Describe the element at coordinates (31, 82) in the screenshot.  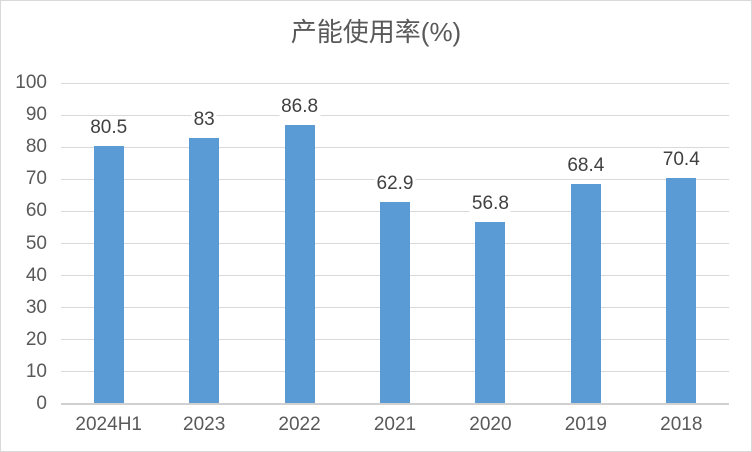
I see `y-axis-tick-label: 100` at that location.